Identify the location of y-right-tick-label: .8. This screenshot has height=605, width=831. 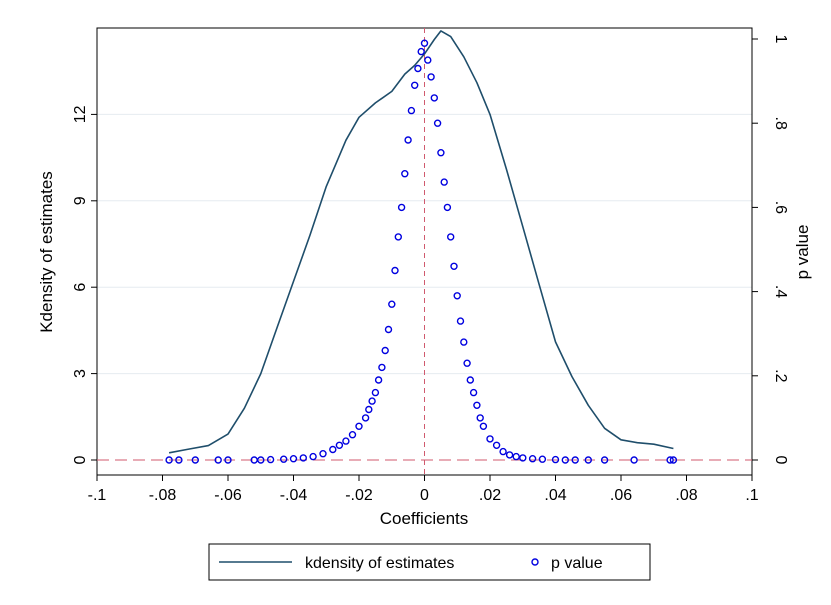
(780, 123).